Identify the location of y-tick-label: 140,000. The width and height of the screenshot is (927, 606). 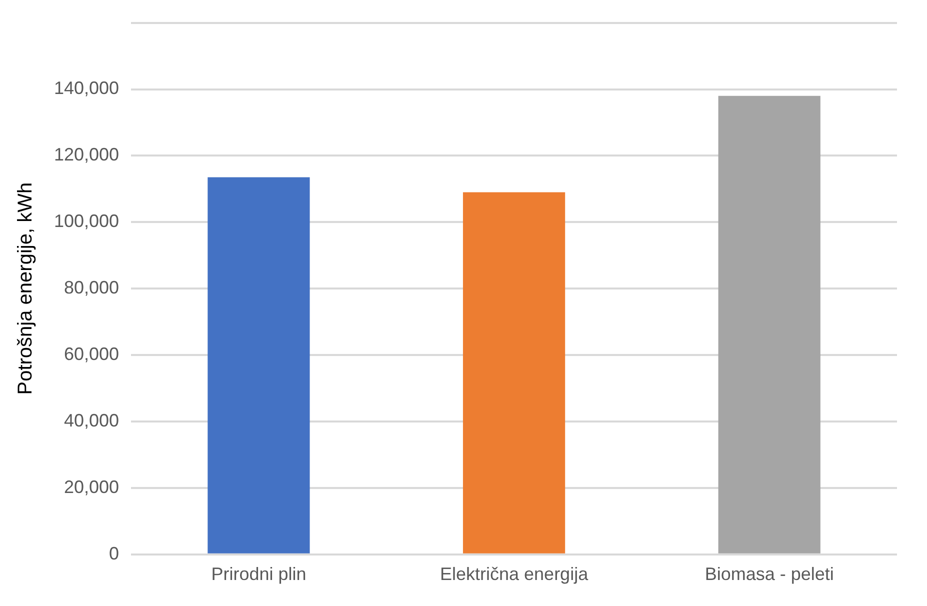
(87, 88).